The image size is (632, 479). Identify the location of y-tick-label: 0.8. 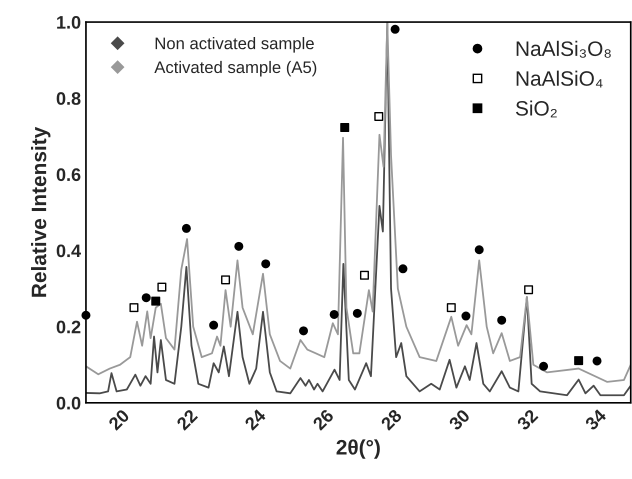
(68, 98).